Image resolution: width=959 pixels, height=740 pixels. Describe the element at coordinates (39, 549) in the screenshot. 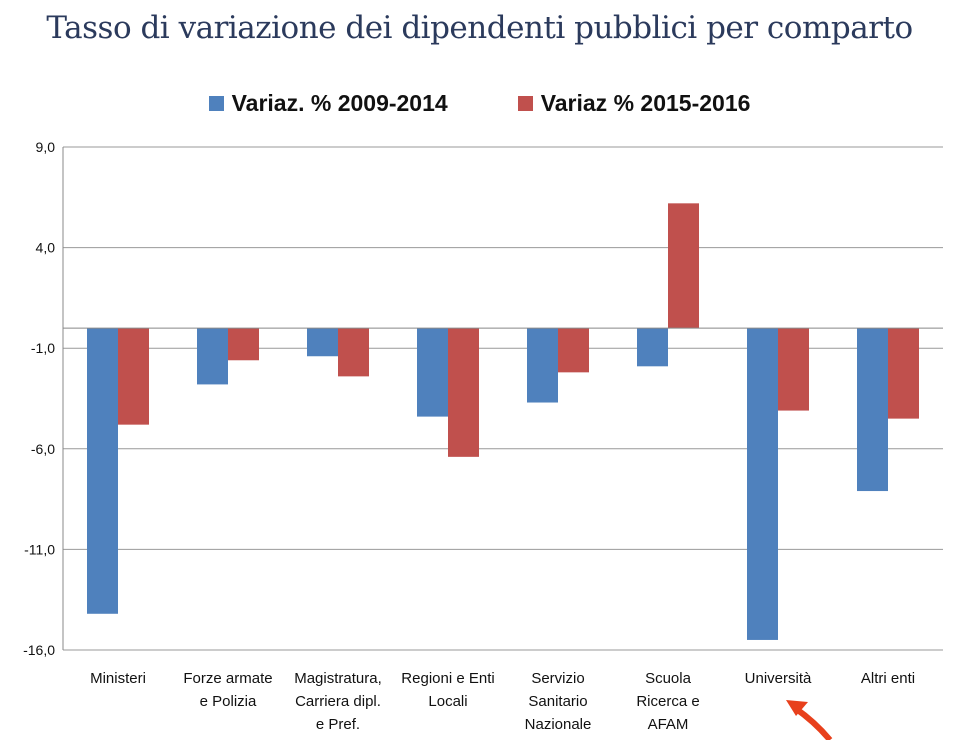

I see `y-tick-label: -11,0` at that location.